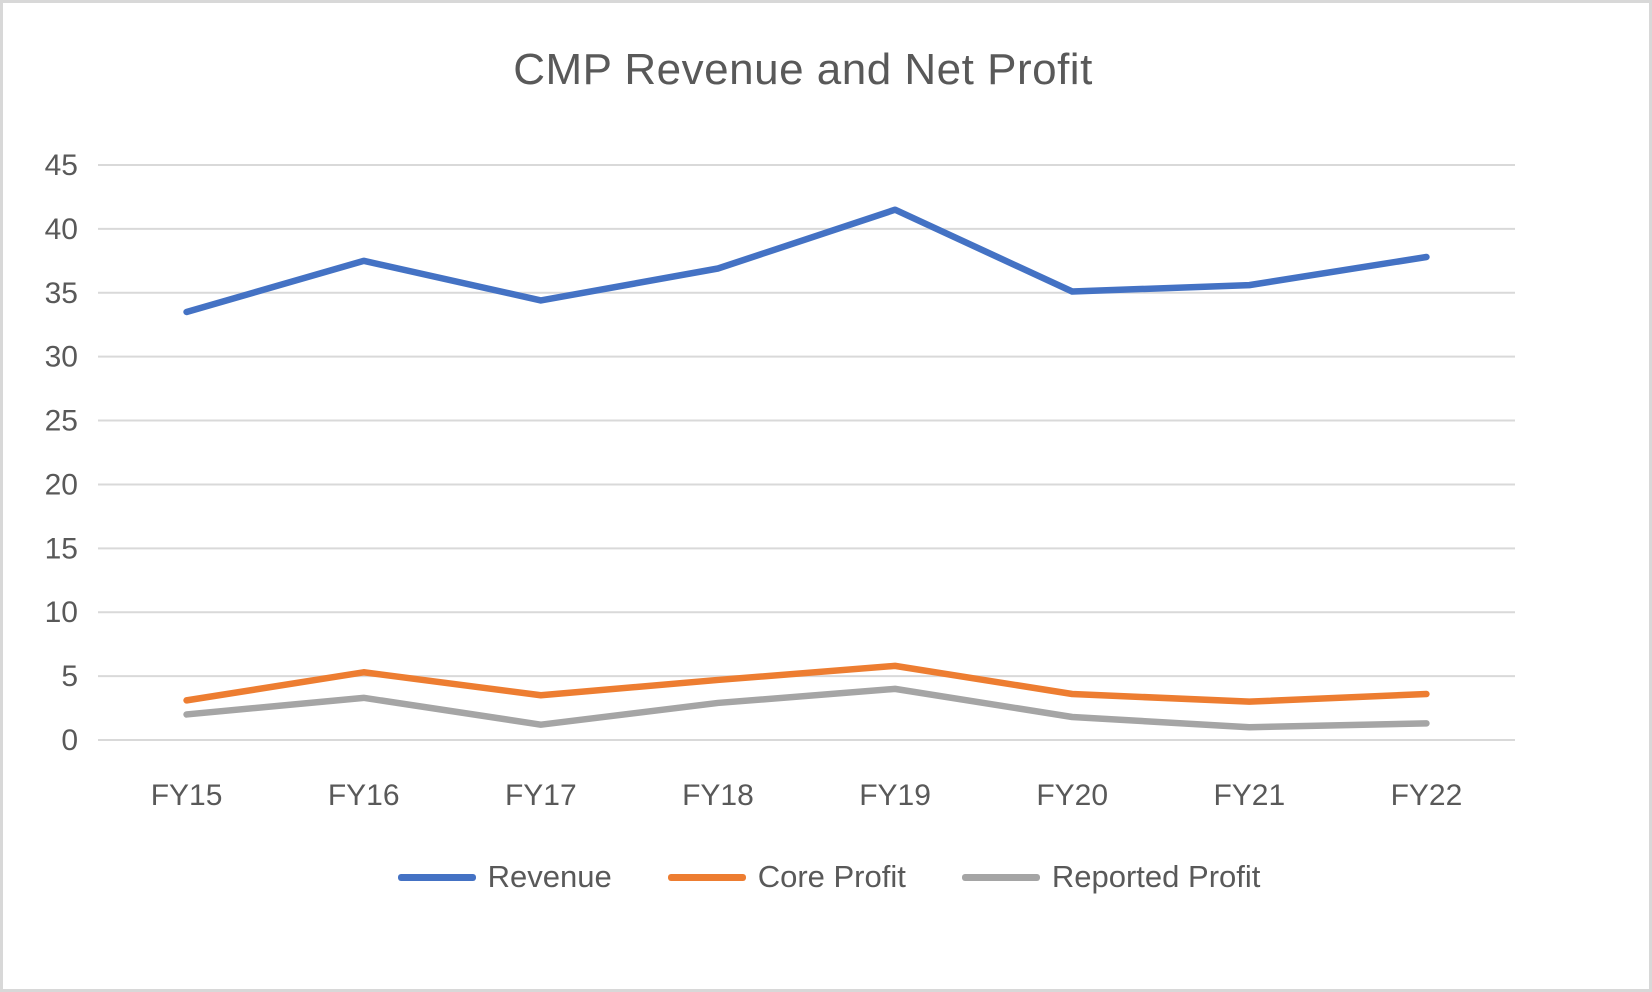 The image size is (1652, 992). What do you see at coordinates (718, 795) in the screenshot?
I see `x-axis-tick-label: FY18` at bounding box center [718, 795].